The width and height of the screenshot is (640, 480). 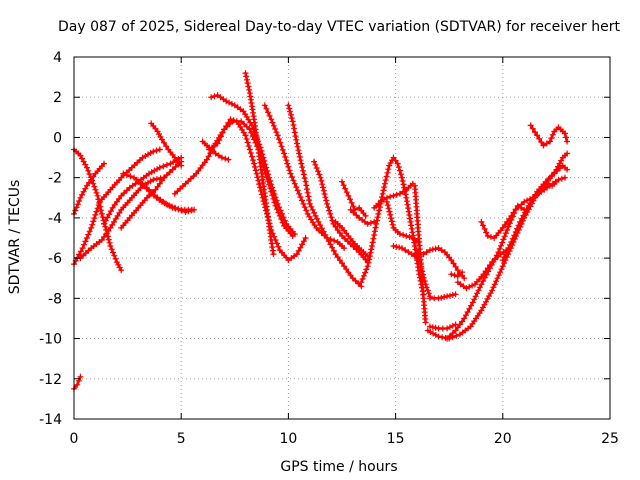 What do you see at coordinates (55, 299) in the screenshot?
I see `y-tick-label: -8` at bounding box center [55, 299].